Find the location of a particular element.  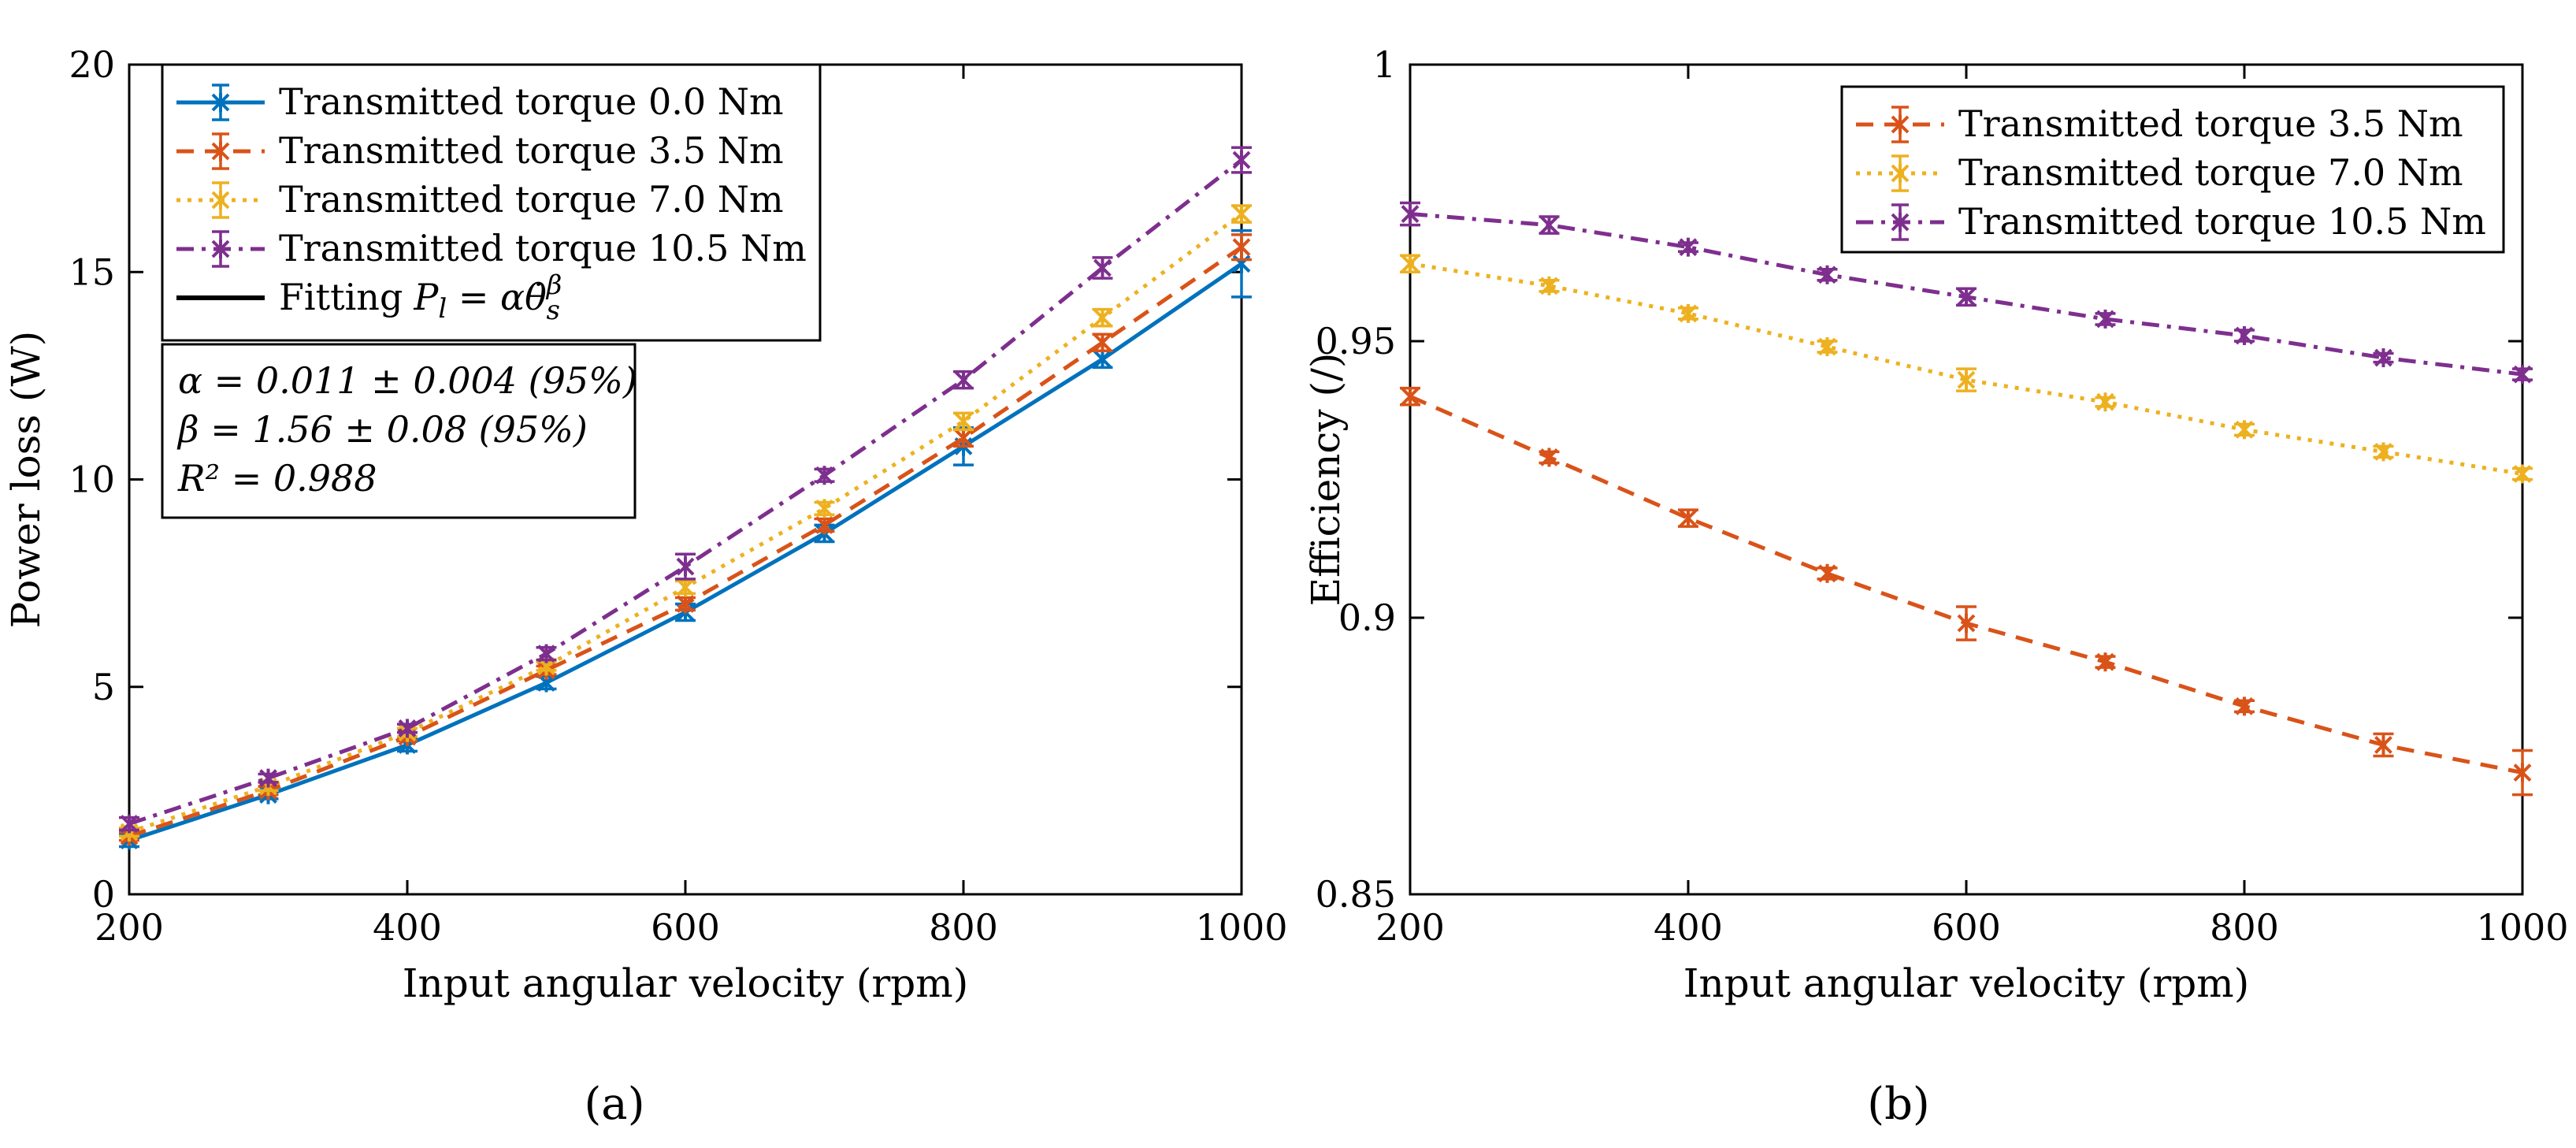

fit-stats-line: R² = 0.988 is located at coordinates (277, 478).